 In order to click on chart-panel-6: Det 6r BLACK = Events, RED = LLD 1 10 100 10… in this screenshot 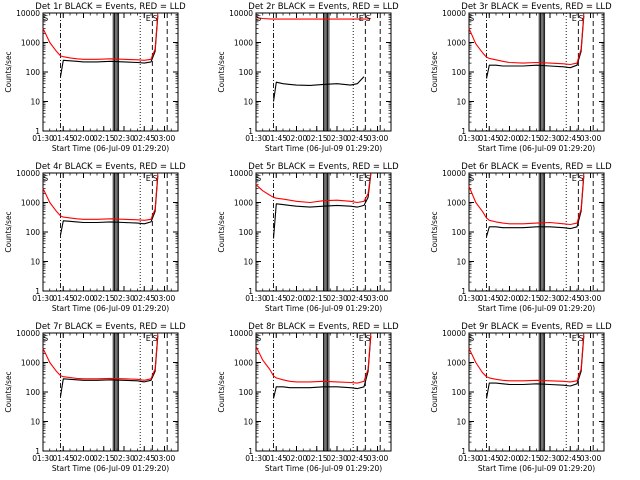, I will do `click(521, 237)`.